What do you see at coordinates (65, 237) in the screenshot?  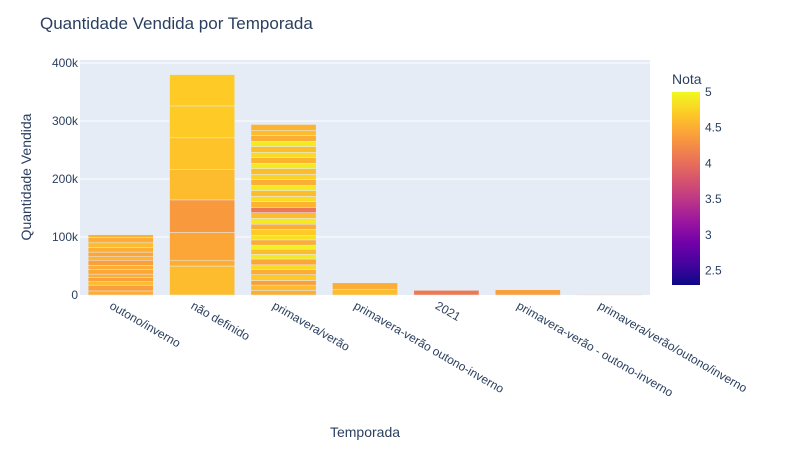 I see `y-tick-label: 100k` at bounding box center [65, 237].